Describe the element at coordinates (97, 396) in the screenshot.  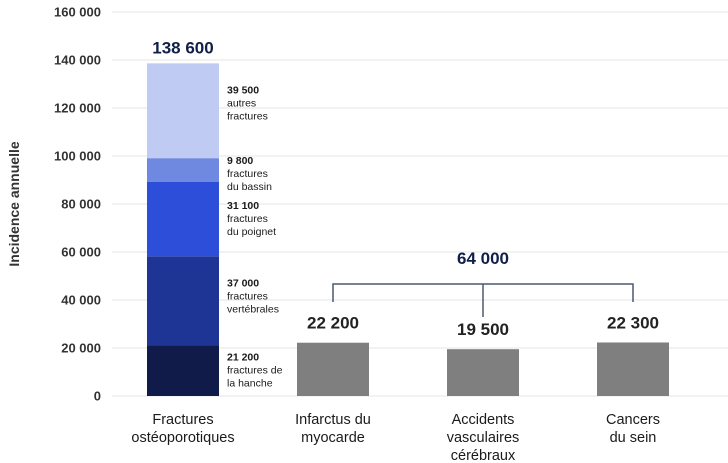
I see `y-tick-label: 0` at that location.